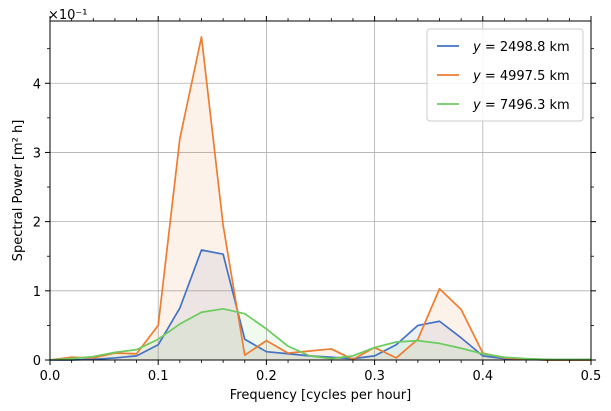 The width and height of the screenshot is (611, 411). I want to click on legend-entry: y = 4997.5 km, so click(521, 76).